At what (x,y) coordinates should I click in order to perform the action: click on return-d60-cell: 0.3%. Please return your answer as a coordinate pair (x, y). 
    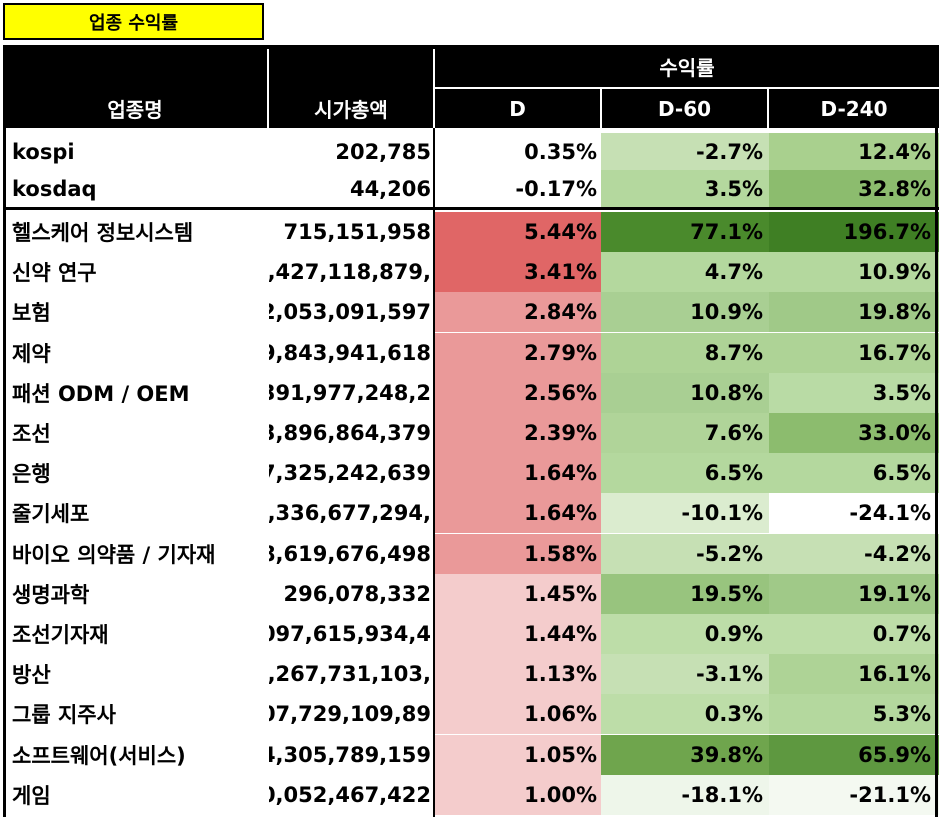
    Looking at the image, I should click on (685, 714).